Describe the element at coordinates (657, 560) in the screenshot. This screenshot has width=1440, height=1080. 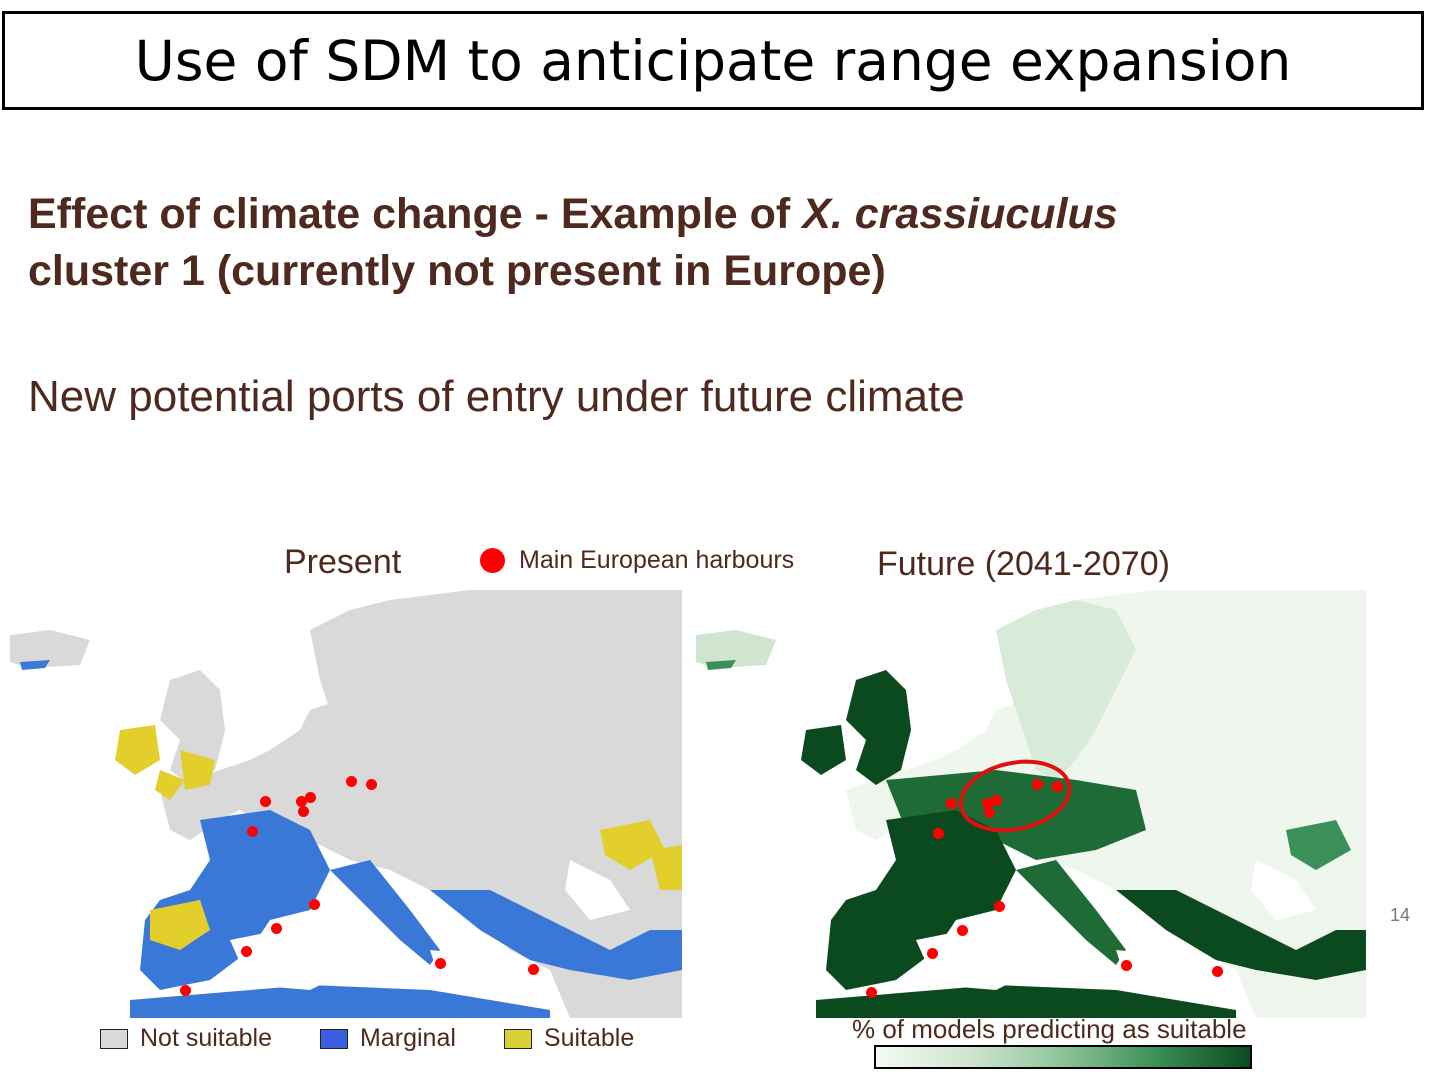
I see `harbour-legend-label: Main European harbours` at that location.